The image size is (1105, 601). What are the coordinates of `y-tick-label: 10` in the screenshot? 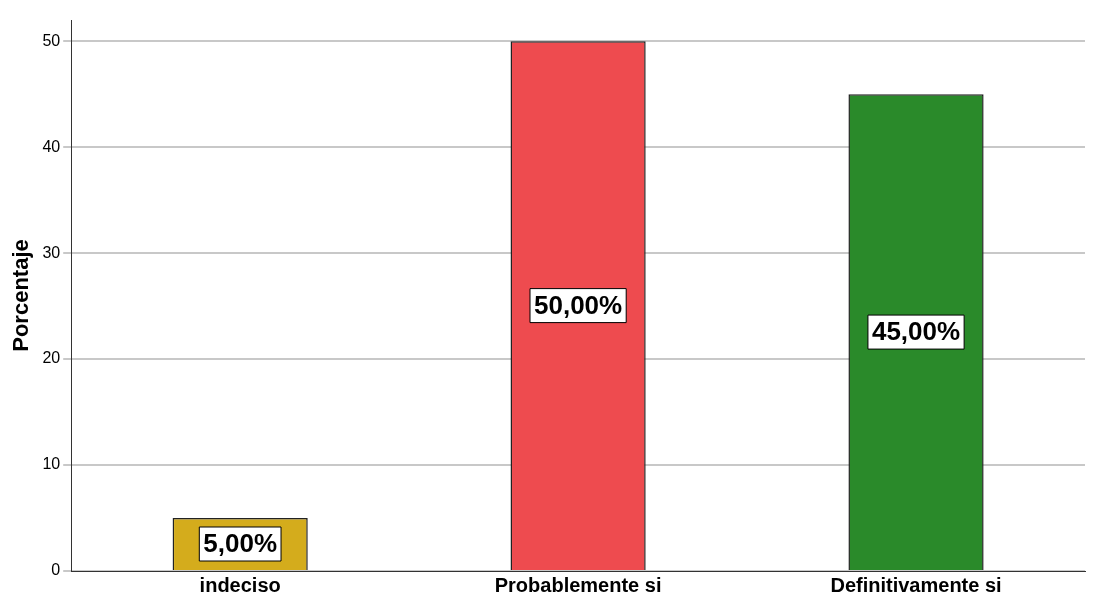 It's located at (51, 464).